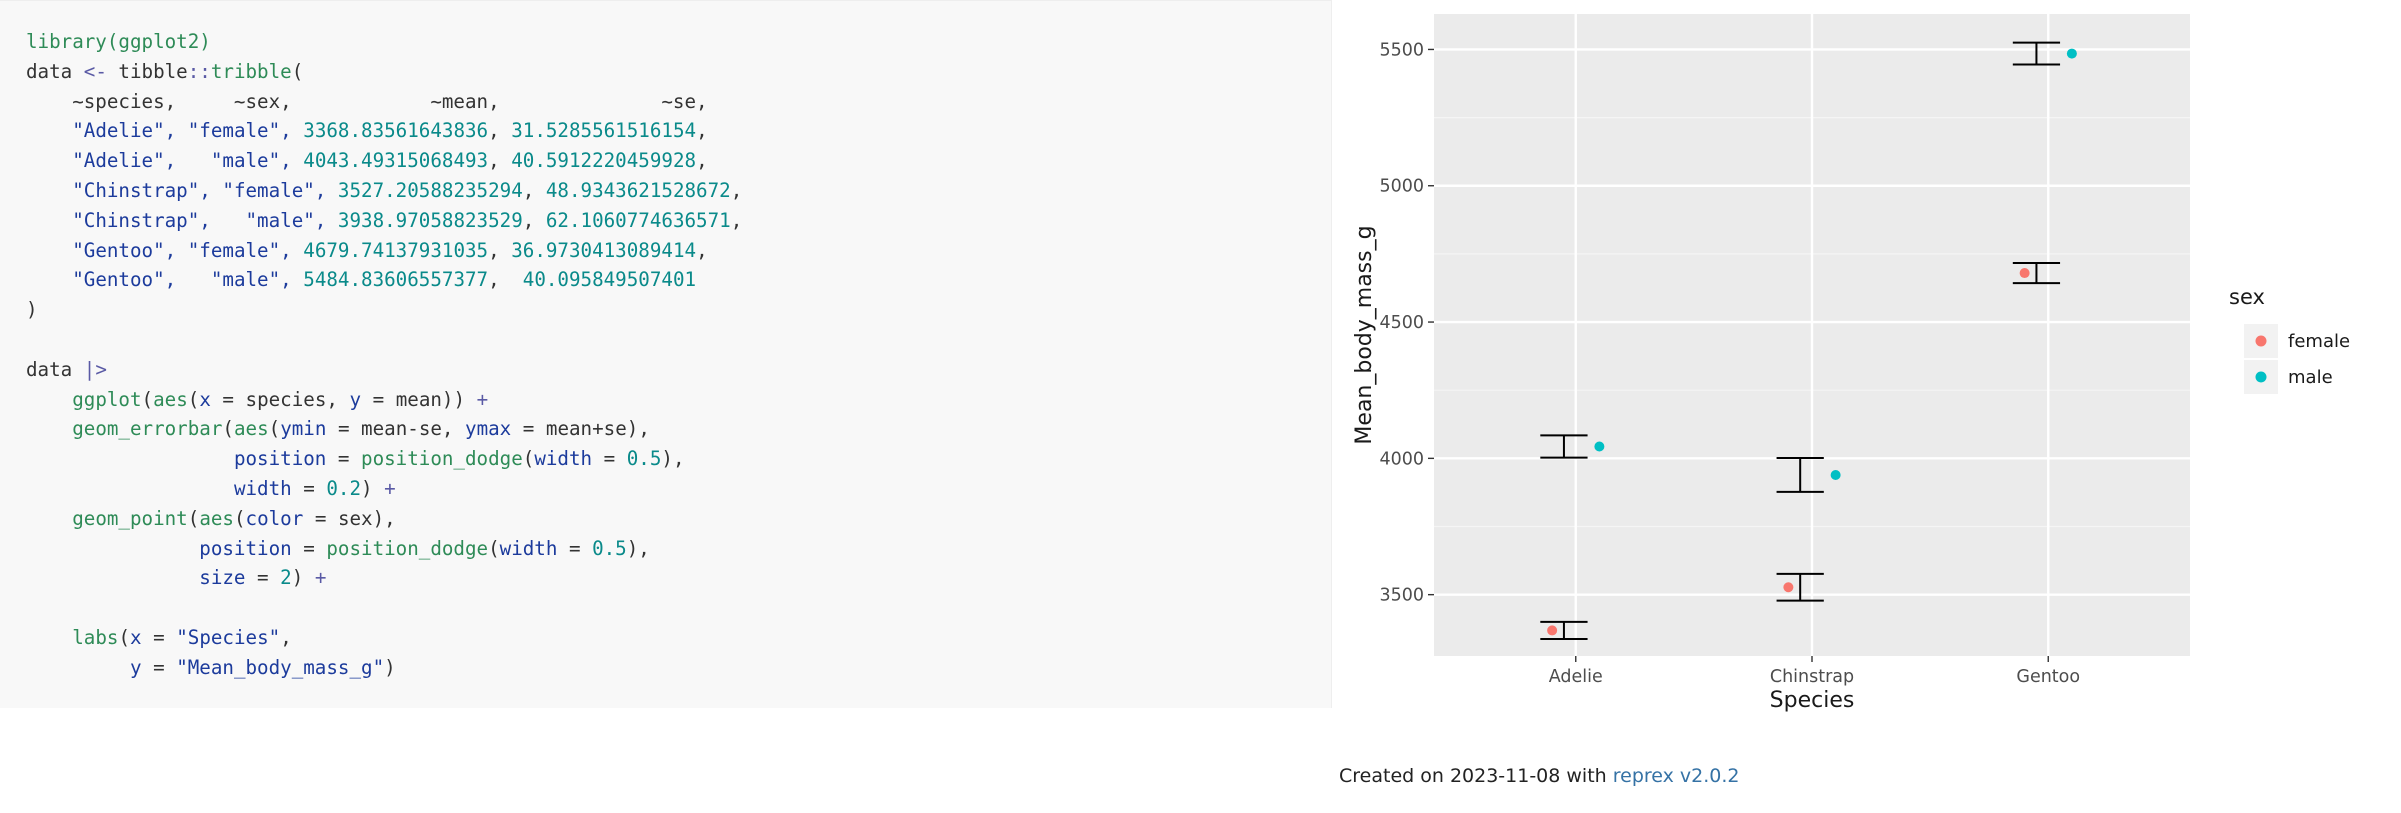 This screenshot has height=813, width=2401. What do you see at coordinates (1552, 630) in the screenshot?
I see `point-female-Adelie` at bounding box center [1552, 630].